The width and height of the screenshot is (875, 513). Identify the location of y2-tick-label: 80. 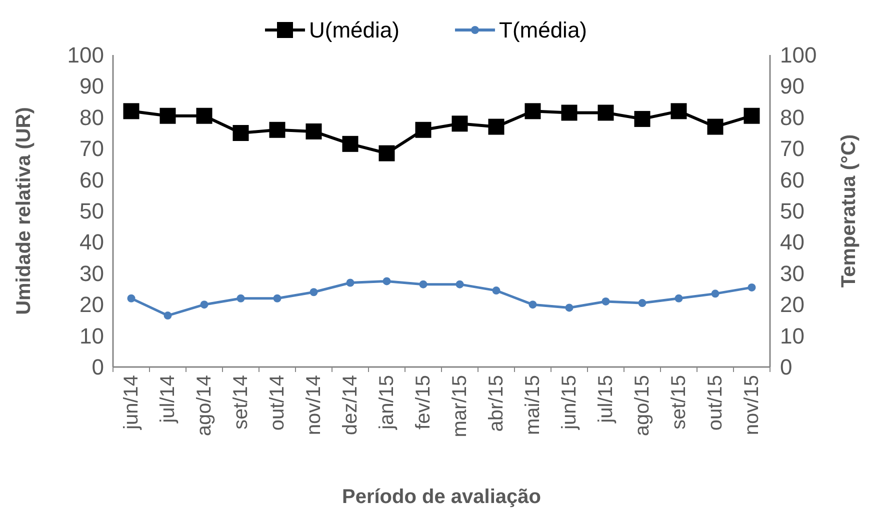
(792, 117).